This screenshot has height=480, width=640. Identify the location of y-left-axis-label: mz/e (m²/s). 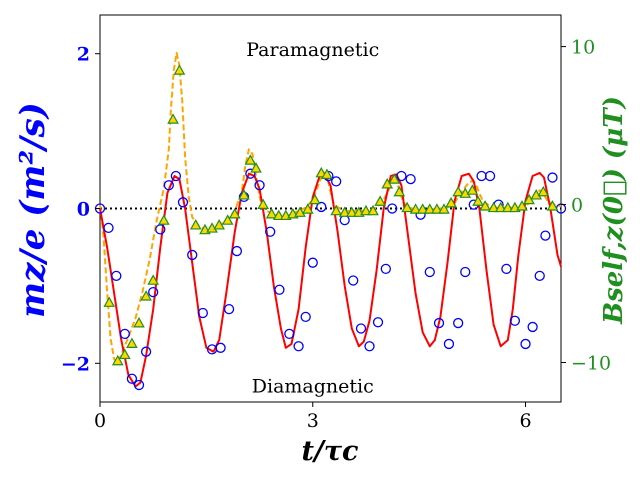
(33, 210).